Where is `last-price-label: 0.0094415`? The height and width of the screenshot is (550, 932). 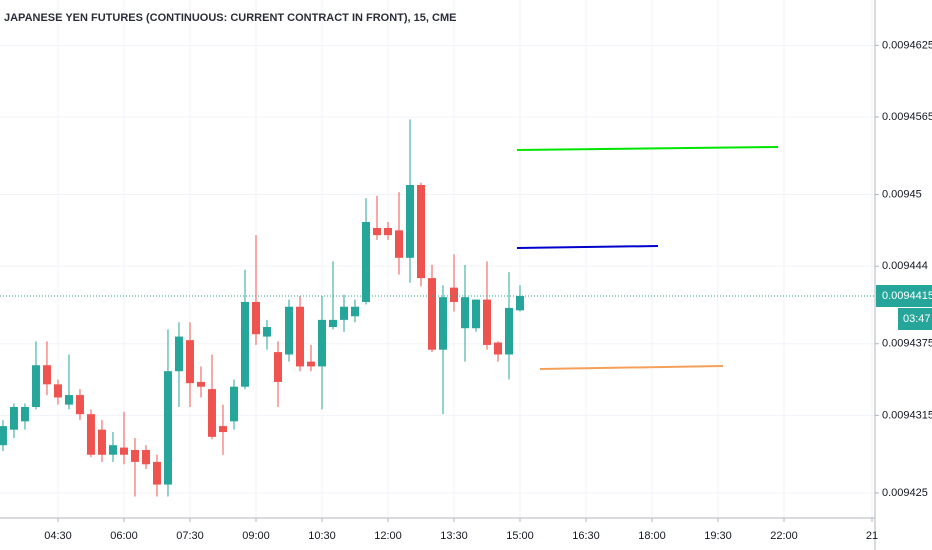 last-price-label: 0.0094415 is located at coordinates (907, 296).